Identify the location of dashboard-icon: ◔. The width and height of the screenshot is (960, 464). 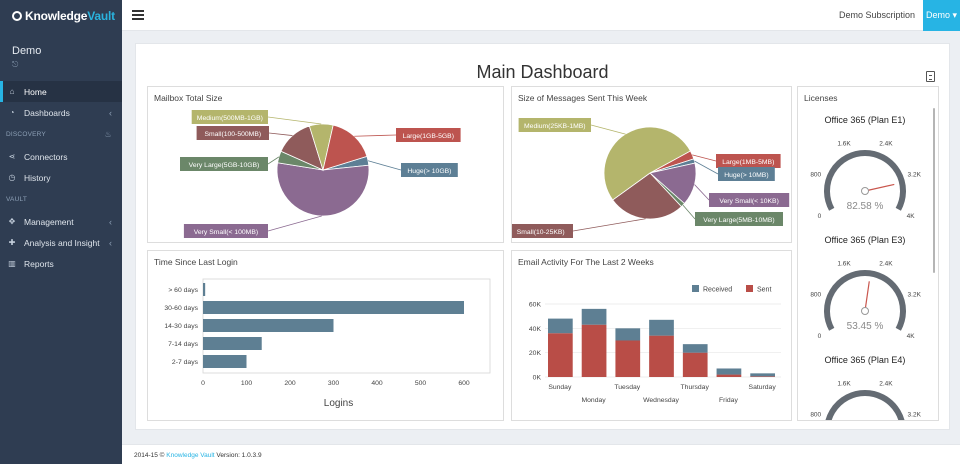
(12, 112).